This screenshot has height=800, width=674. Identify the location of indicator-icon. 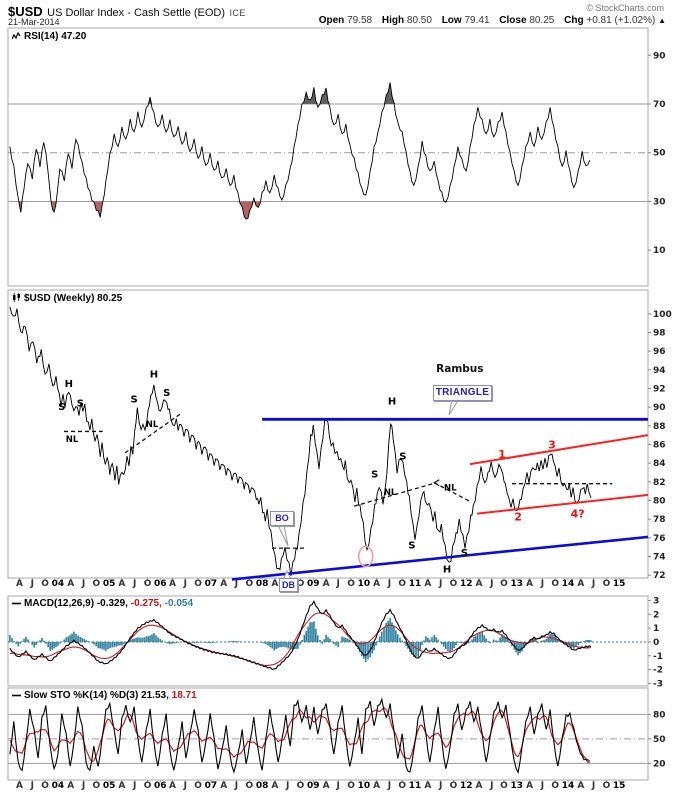
(16, 37).